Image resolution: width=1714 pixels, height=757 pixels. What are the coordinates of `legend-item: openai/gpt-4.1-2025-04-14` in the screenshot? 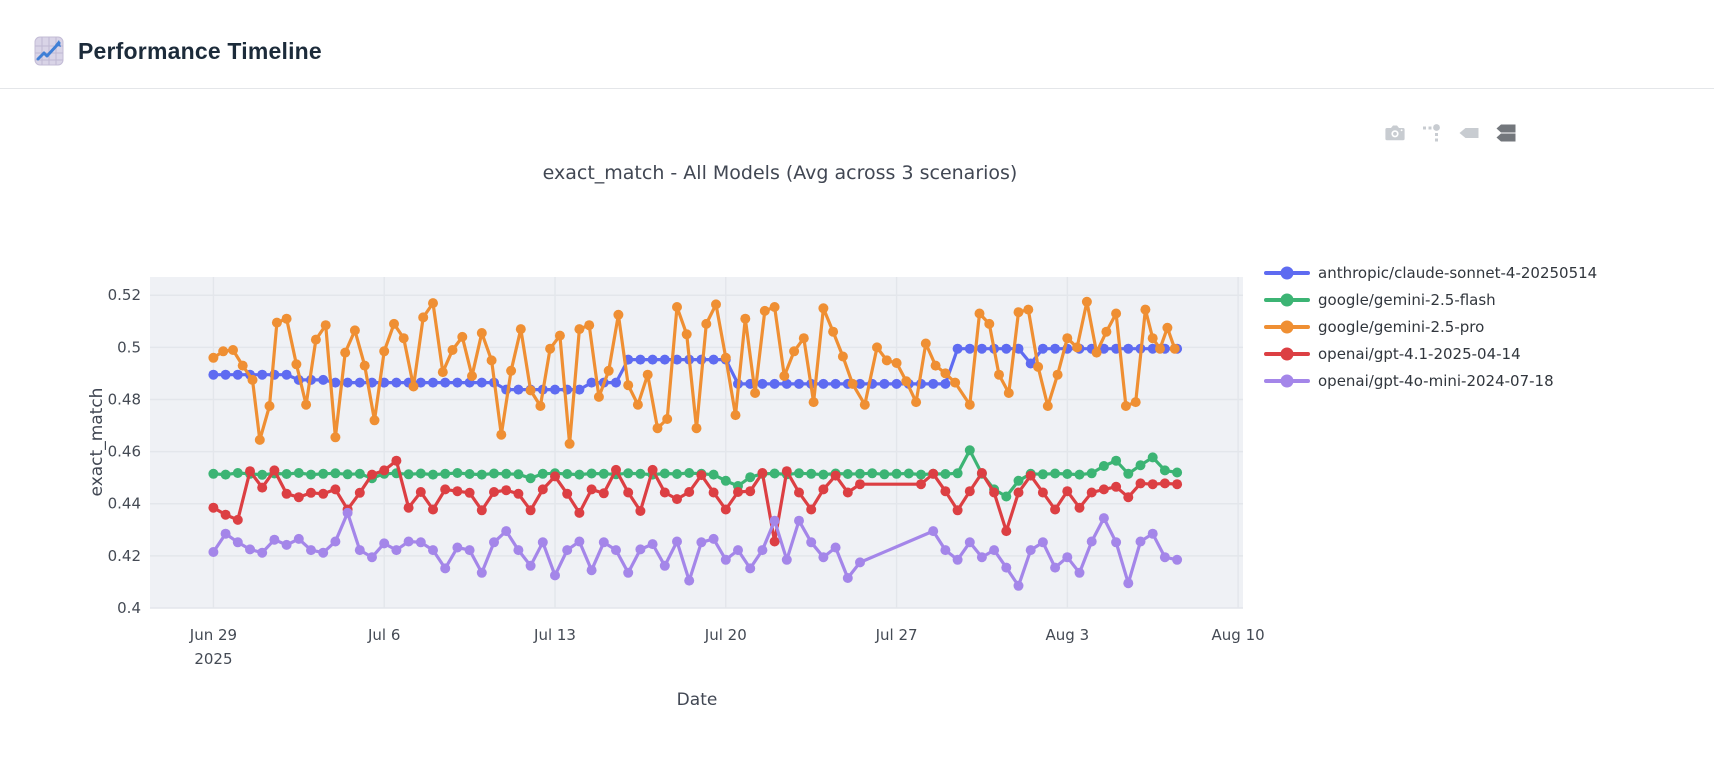 It's located at (1430, 353).